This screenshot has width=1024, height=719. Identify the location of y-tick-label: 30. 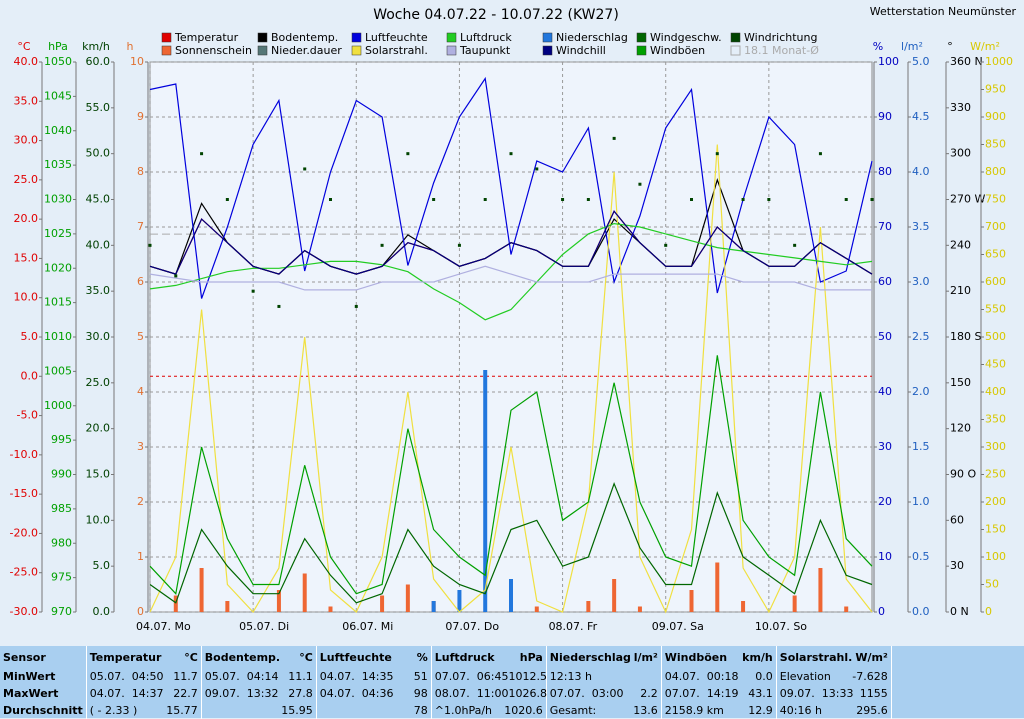
(885, 446).